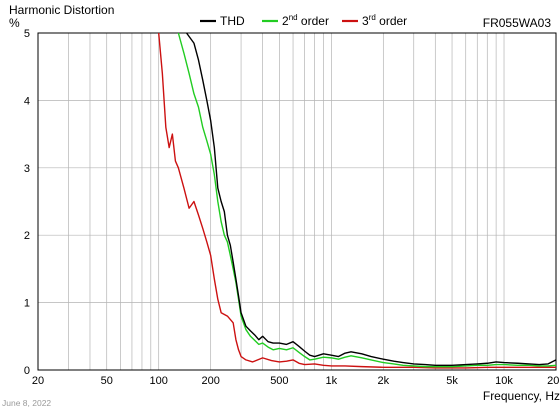 This screenshot has width=560, height=409. What do you see at coordinates (521, 396) in the screenshot?
I see `x-axis-label: Frequency, Hz` at bounding box center [521, 396].